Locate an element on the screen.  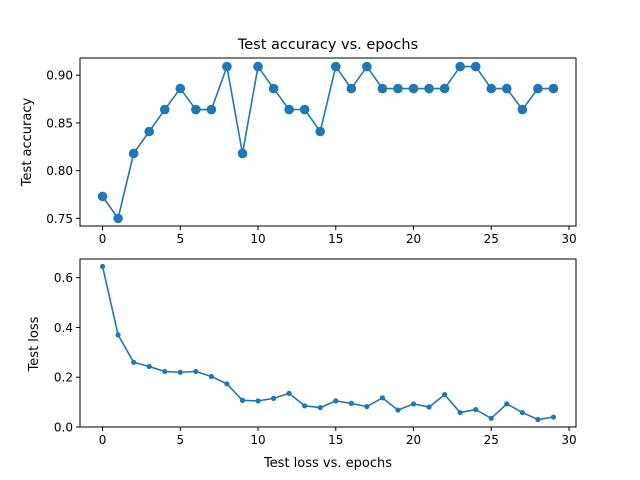
accuracy-chart-title: Test accuracy vs. epochs is located at coordinates (327, 45).